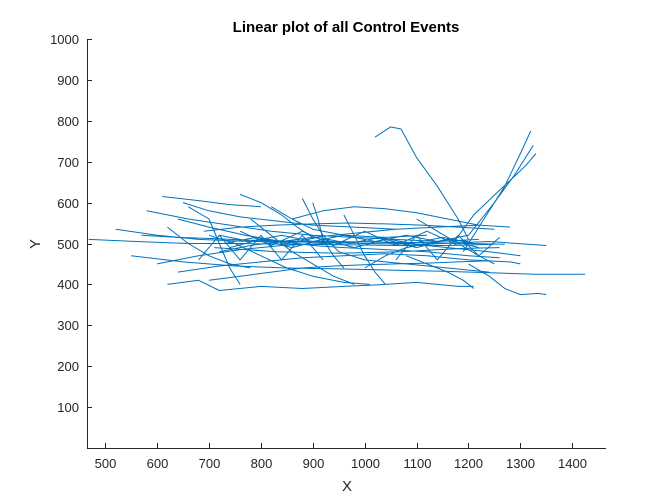 Image resolution: width=671 pixels, height=503 pixels. Describe the element at coordinates (347, 486) in the screenshot. I see `x-axis-label: X` at that location.